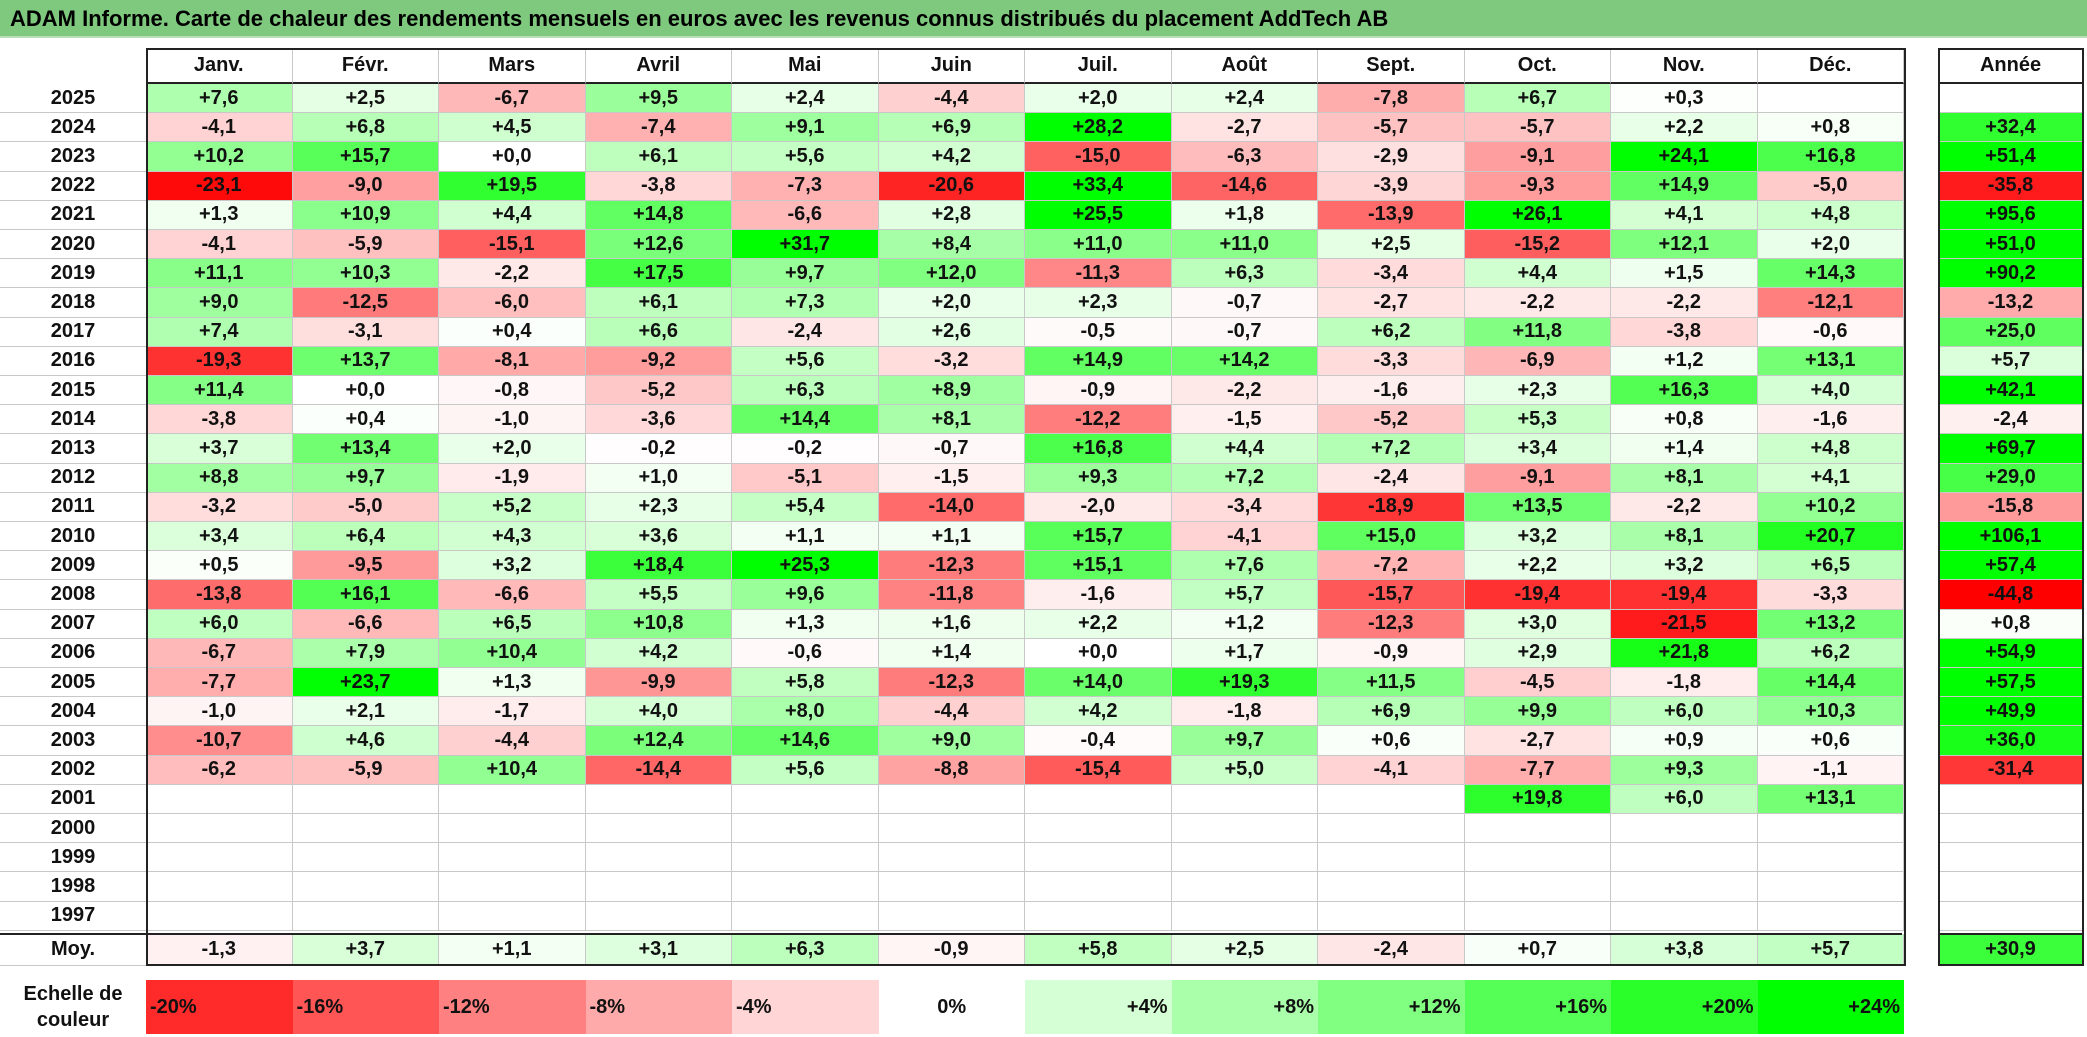 The height and width of the screenshot is (1037, 2087). I want to click on heatmap-cell: -23,1, so click(219, 186).